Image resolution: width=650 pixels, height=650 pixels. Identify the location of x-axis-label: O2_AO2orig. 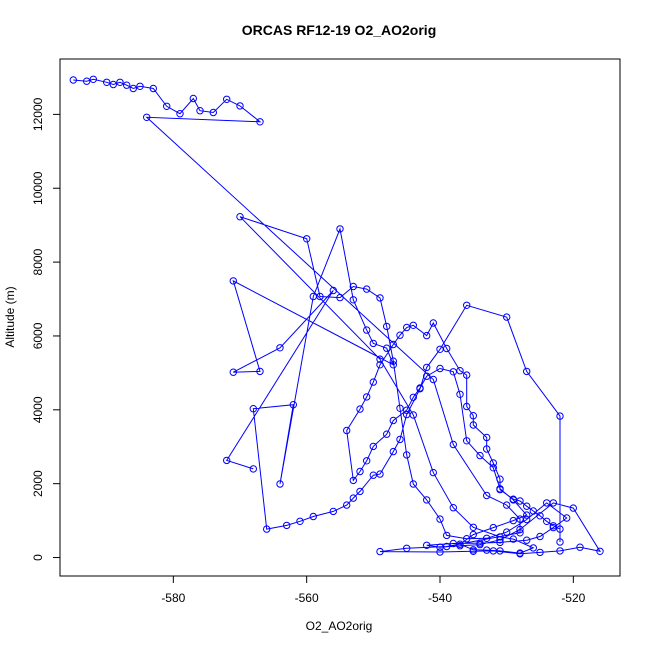
(339, 626).